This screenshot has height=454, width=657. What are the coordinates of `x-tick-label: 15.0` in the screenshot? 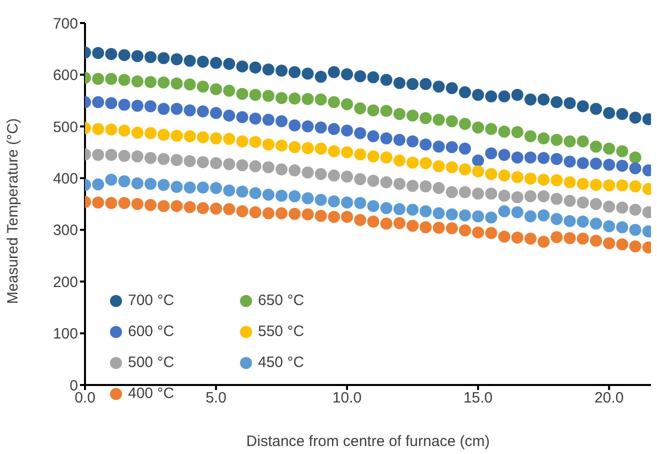 It's located at (478, 398).